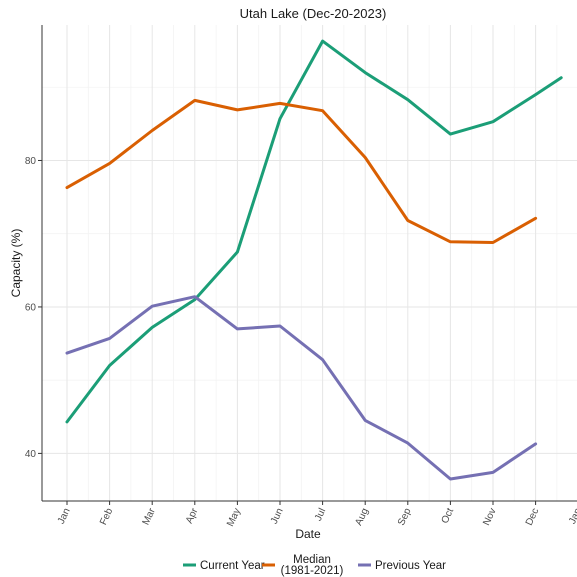 This screenshot has height=577, width=577. I want to click on x-tick-label: Aug, so click(361, 517).